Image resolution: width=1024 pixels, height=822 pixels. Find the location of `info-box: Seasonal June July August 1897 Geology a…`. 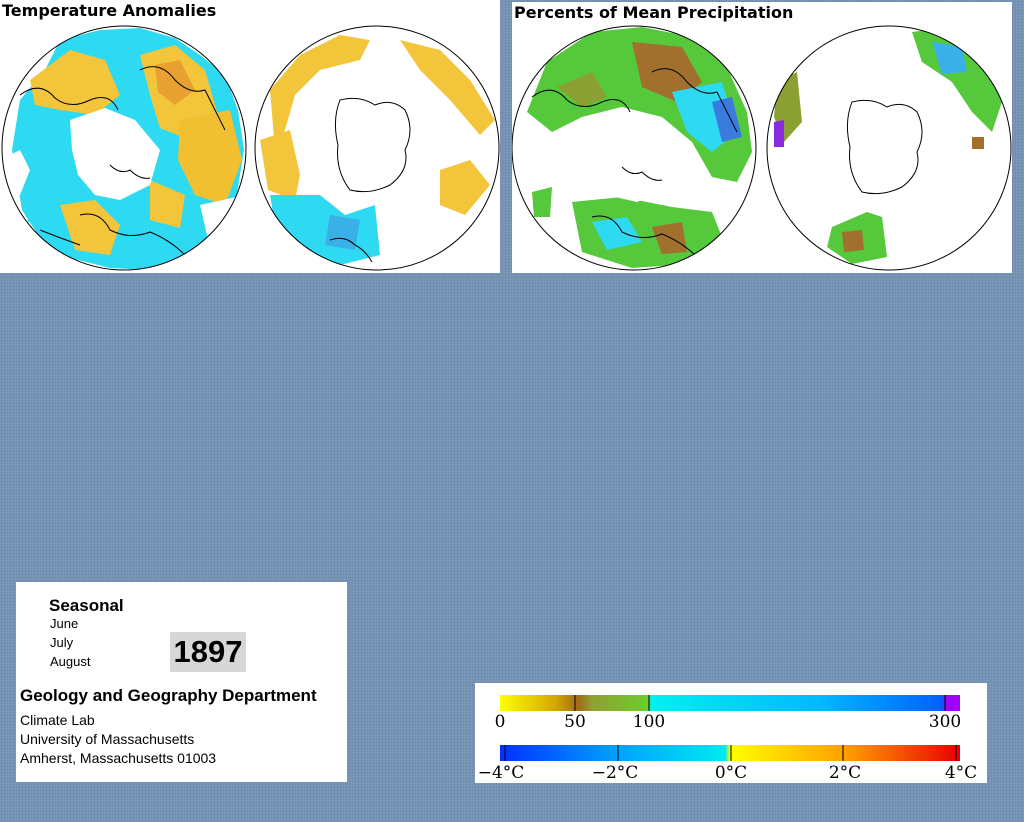

info-box: Seasonal June July August 1897 Geology a… is located at coordinates (181, 682).